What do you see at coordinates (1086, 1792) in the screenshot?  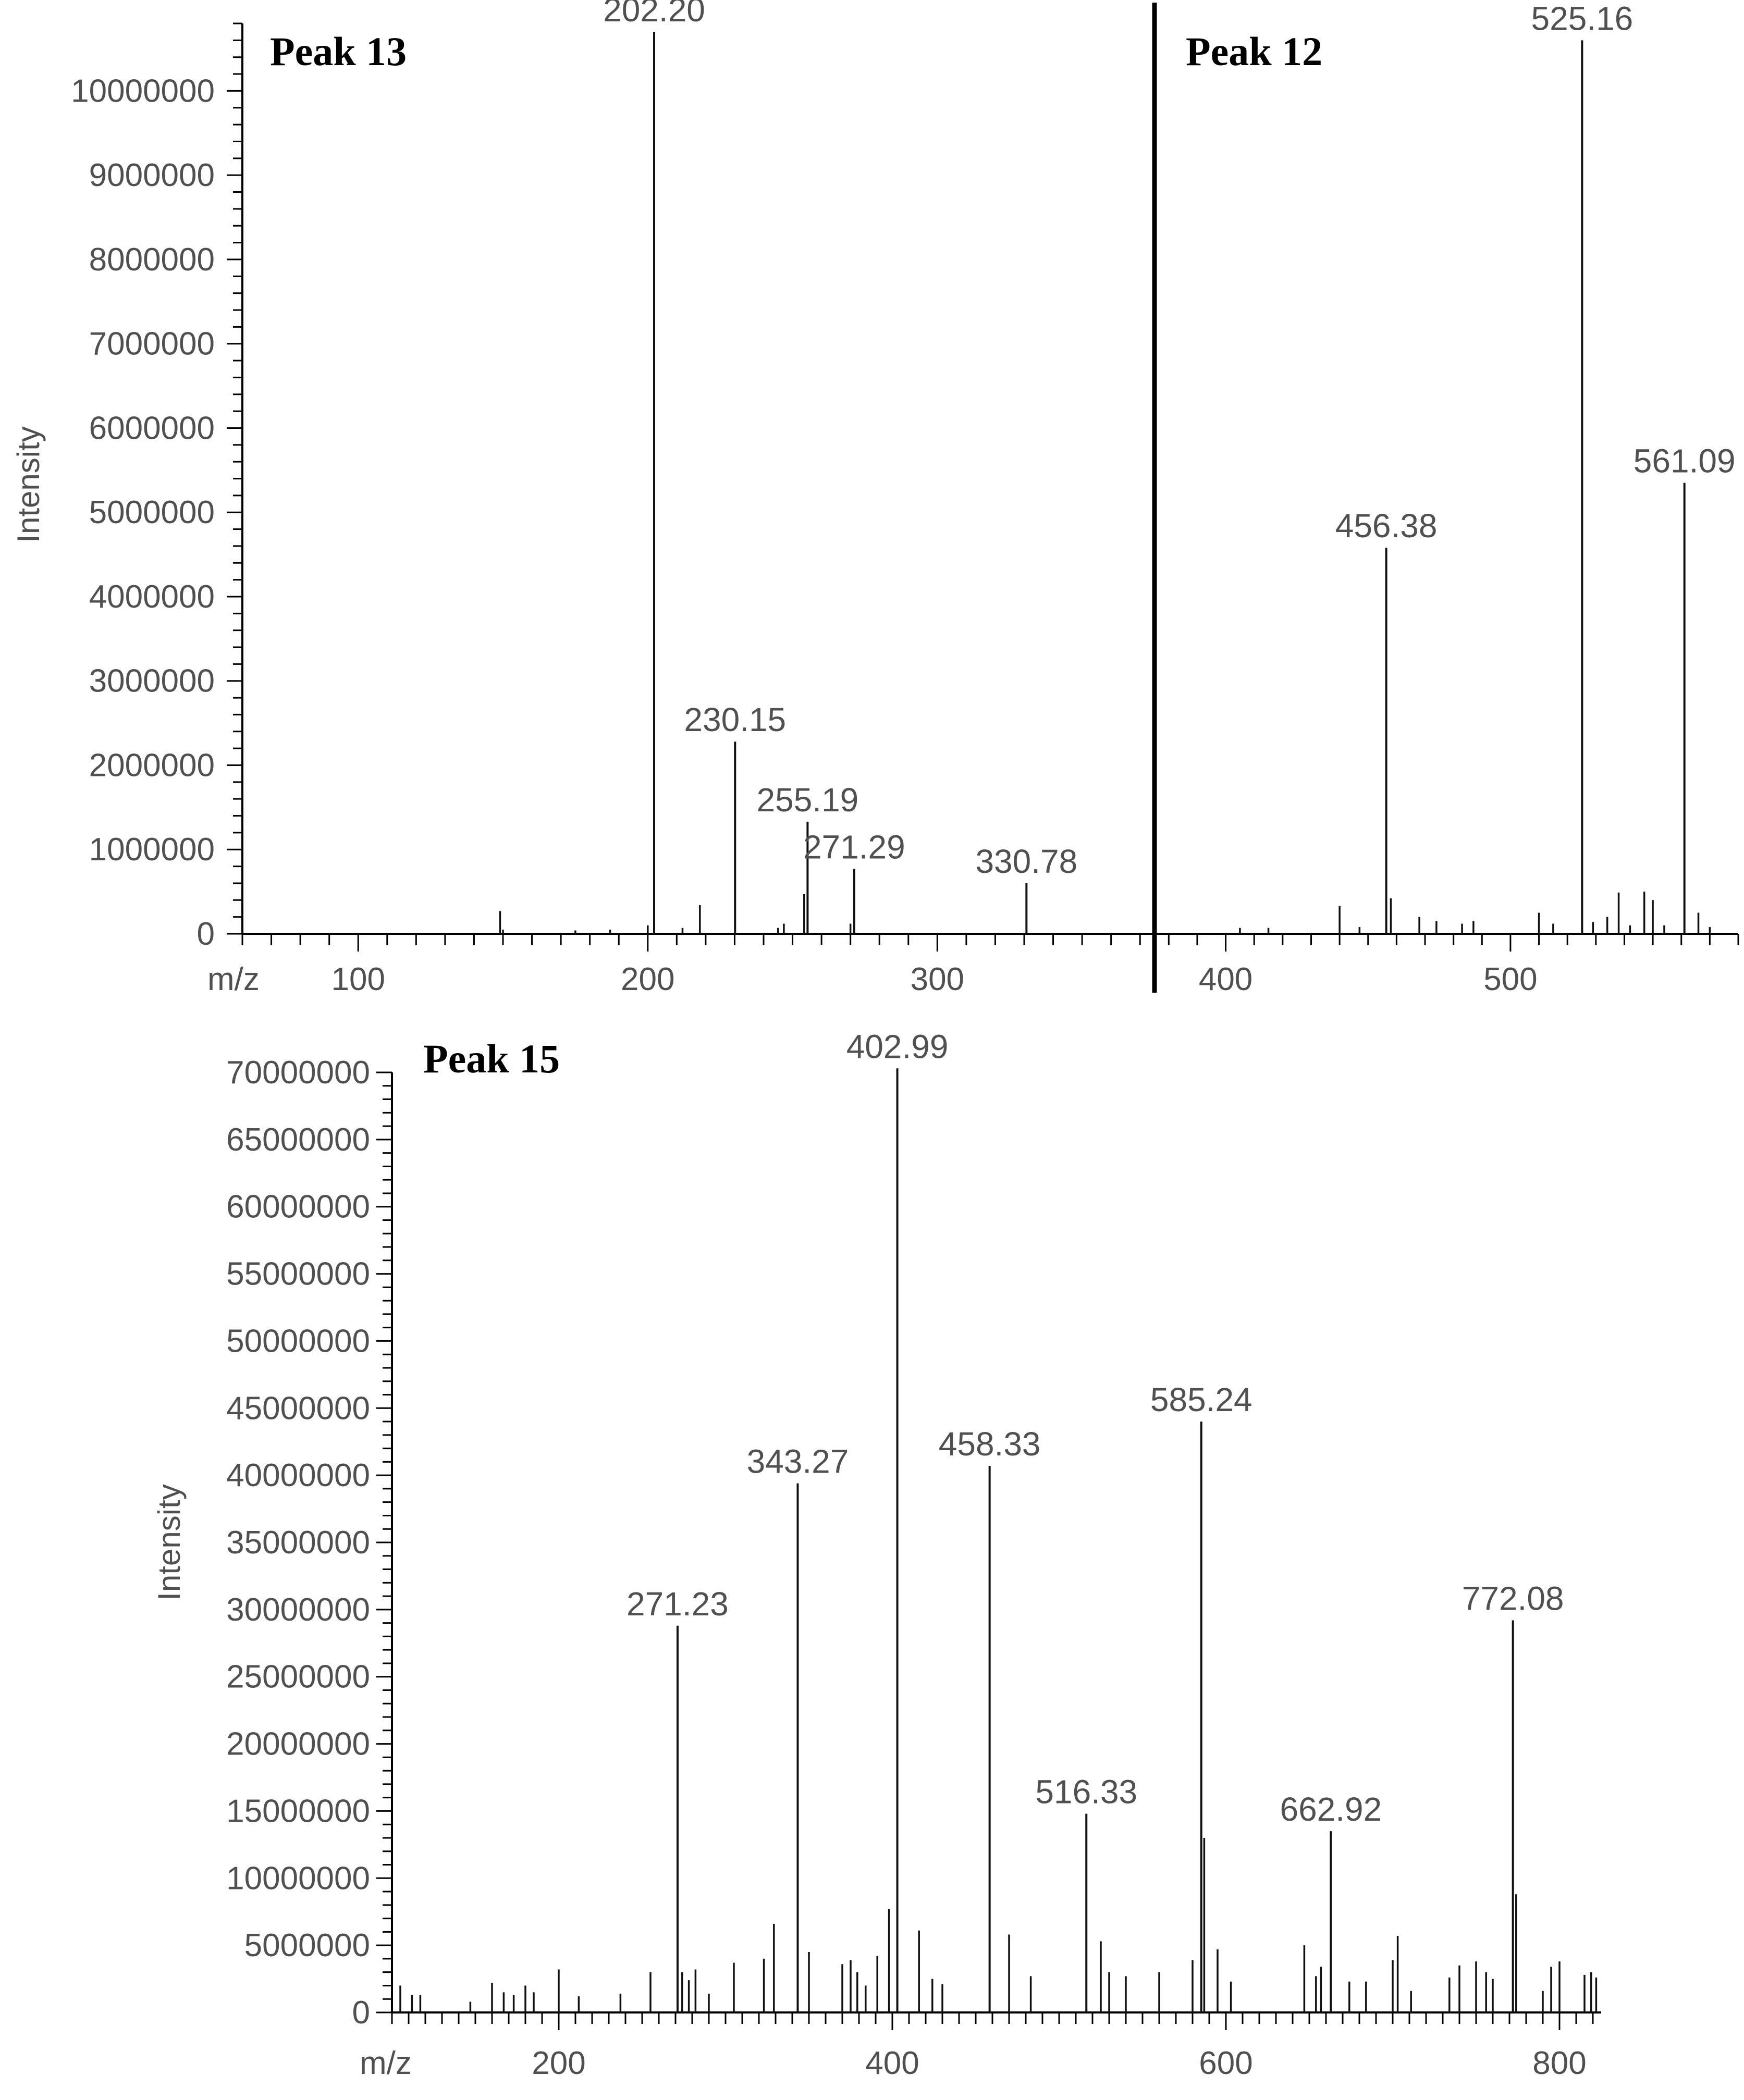 I see `peak-label-516.33: 516.33` at bounding box center [1086, 1792].